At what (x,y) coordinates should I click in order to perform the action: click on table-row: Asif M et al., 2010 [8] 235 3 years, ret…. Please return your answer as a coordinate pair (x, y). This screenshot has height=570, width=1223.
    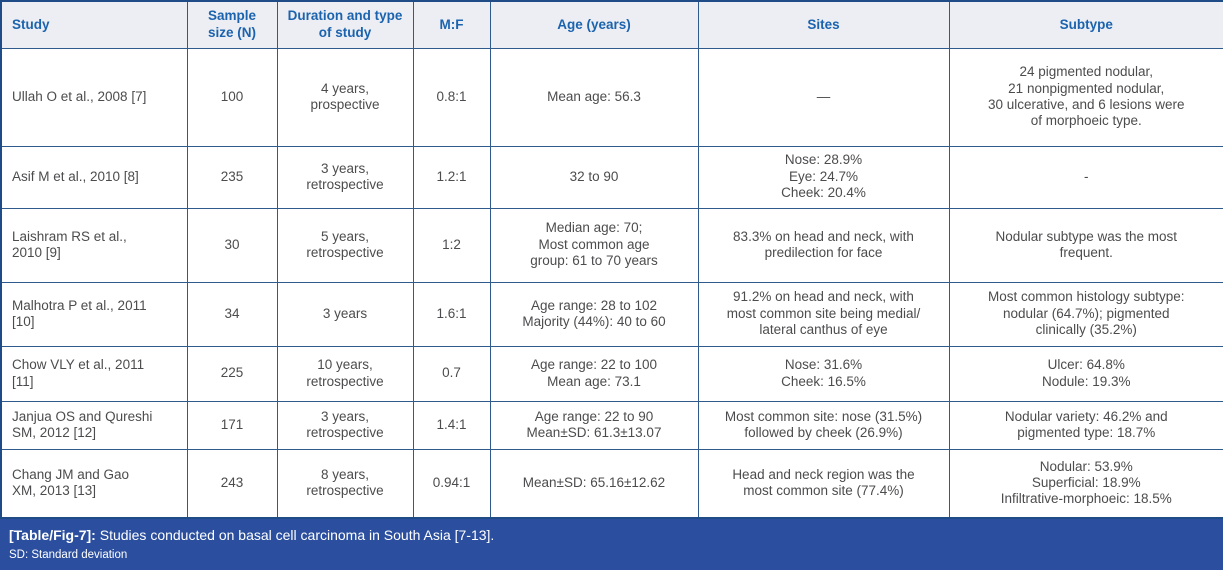
    Looking at the image, I should click on (611, 177).